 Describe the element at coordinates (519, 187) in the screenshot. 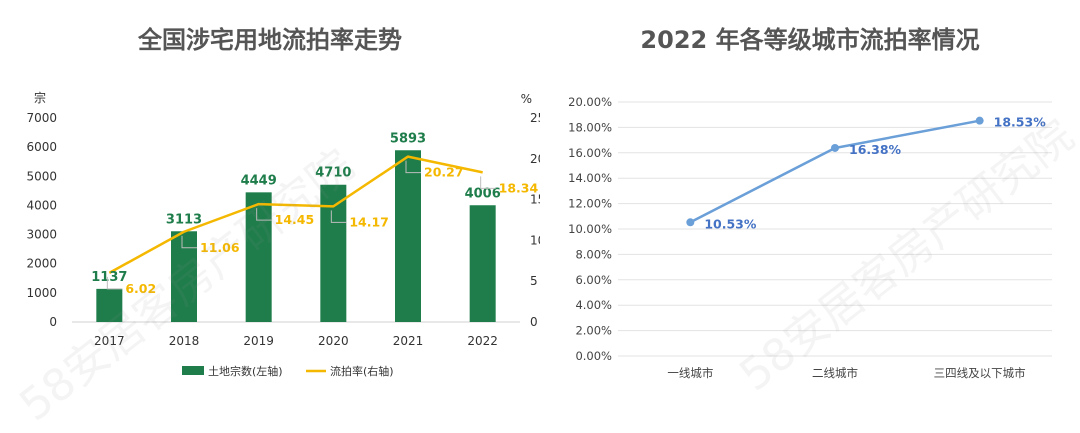

I see `rate-value-label: 18.34` at that location.